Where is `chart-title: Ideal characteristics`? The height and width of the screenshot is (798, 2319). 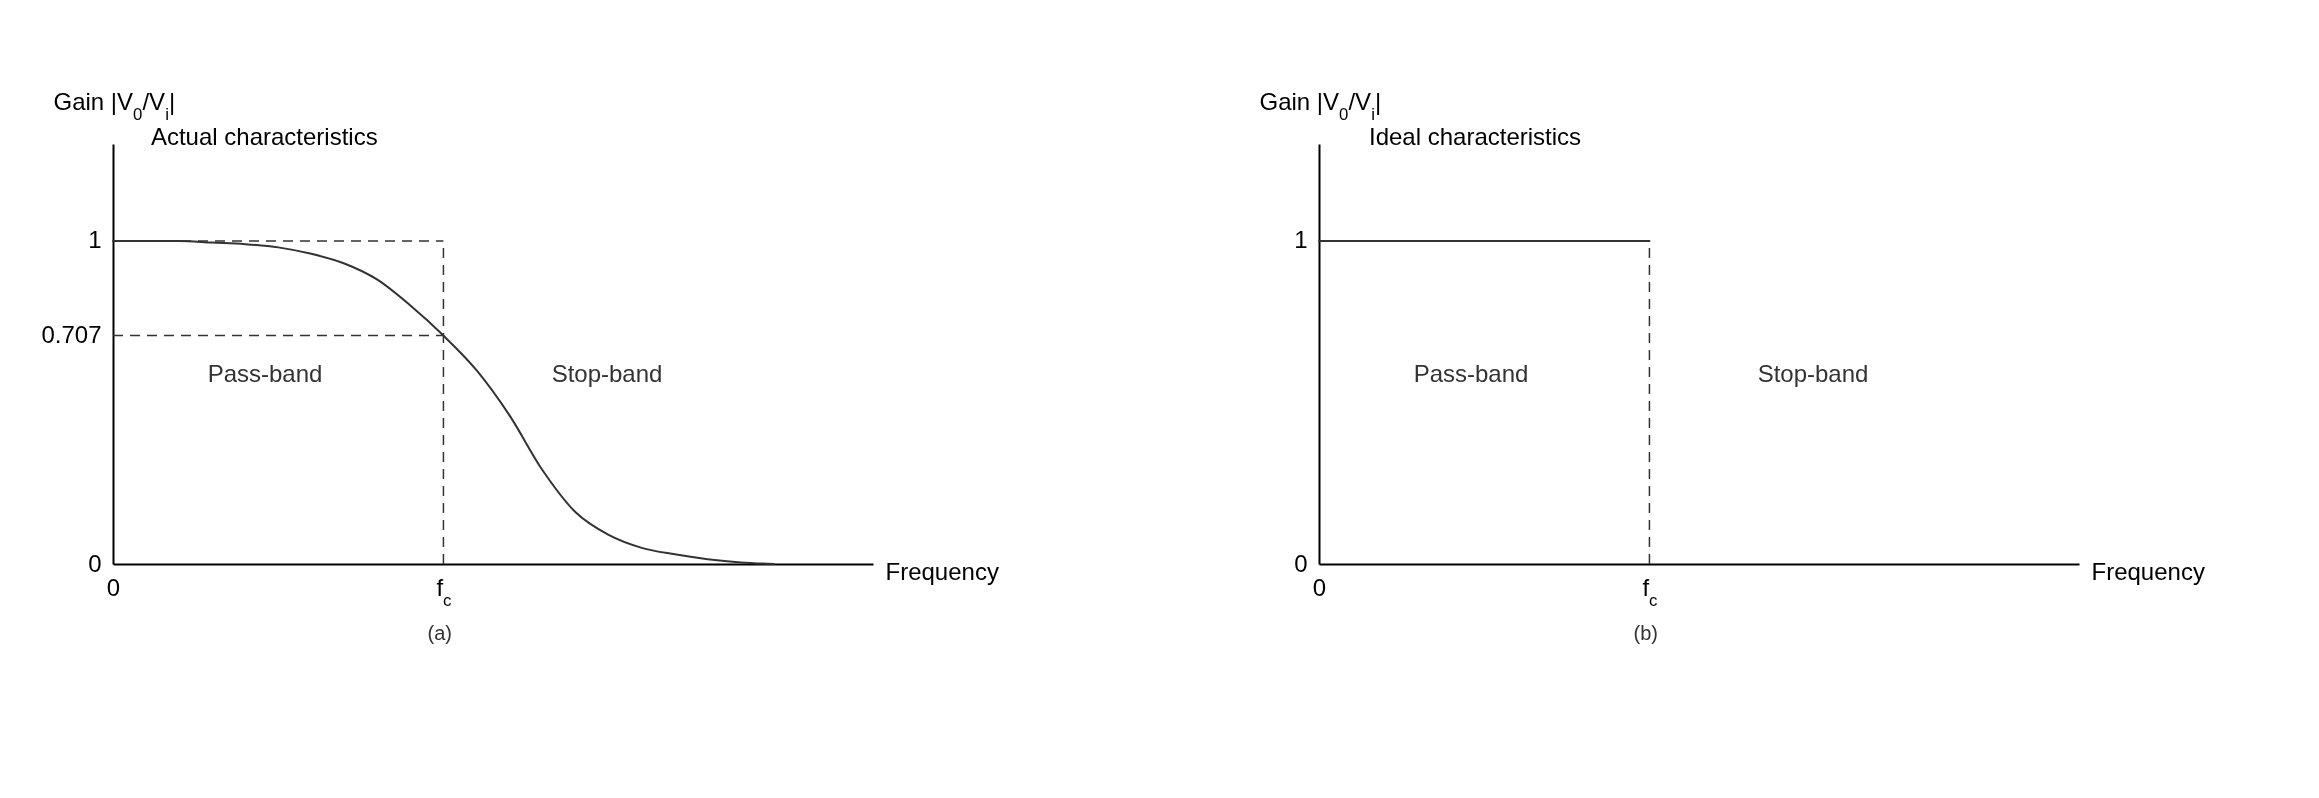 chart-title: Ideal characteristics is located at coordinates (1475, 136).